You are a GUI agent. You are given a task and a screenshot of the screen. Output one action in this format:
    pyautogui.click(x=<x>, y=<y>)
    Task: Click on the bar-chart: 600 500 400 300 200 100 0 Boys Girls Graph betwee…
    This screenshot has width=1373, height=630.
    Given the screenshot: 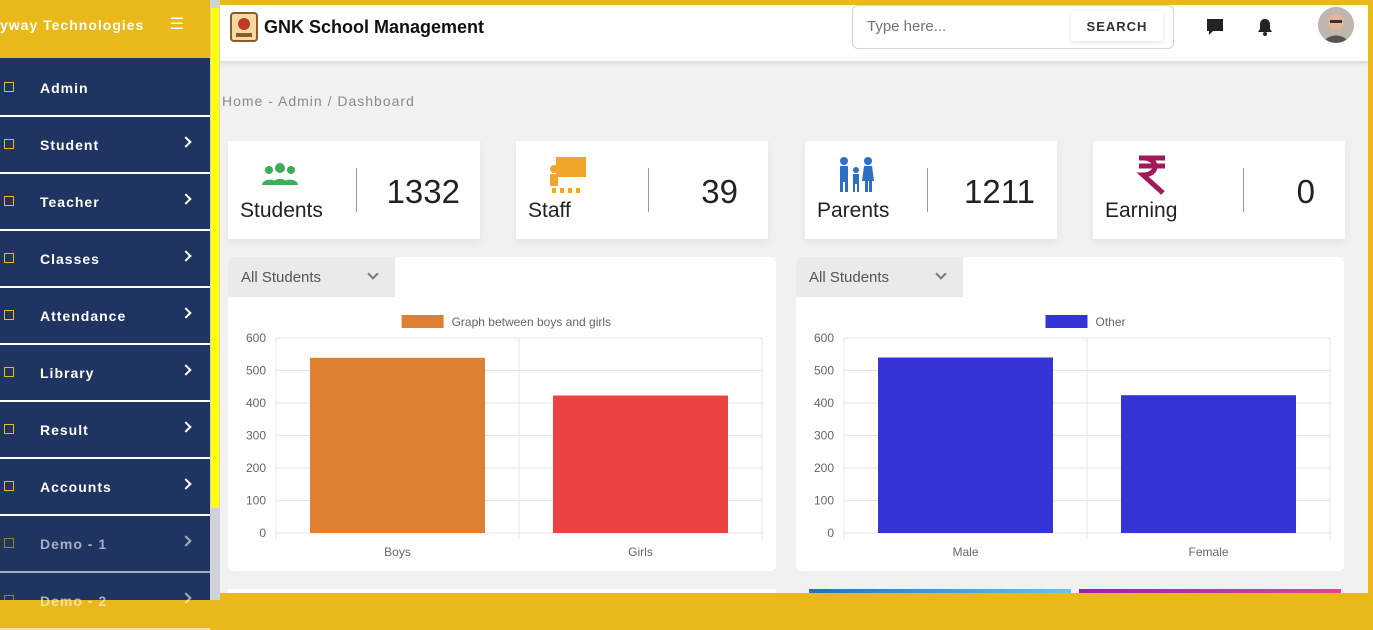 What is the action you would take?
    pyautogui.click(x=504, y=437)
    